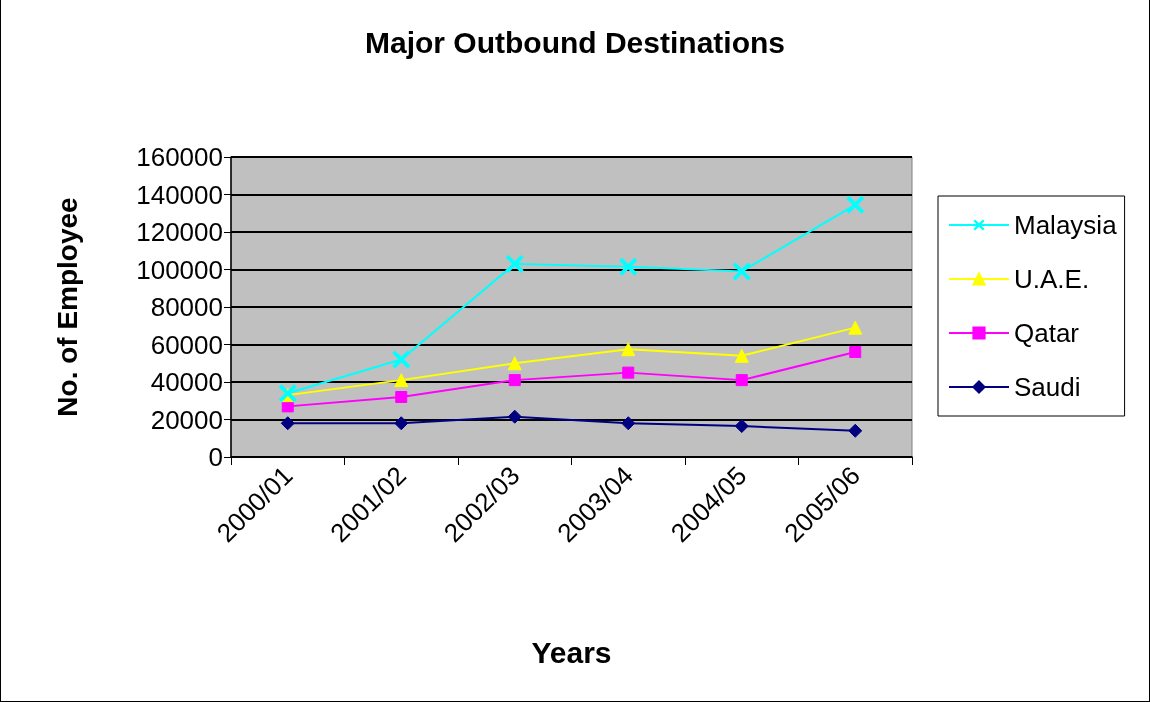  What do you see at coordinates (179, 269) in the screenshot?
I see `y-tick-label: 100000` at bounding box center [179, 269].